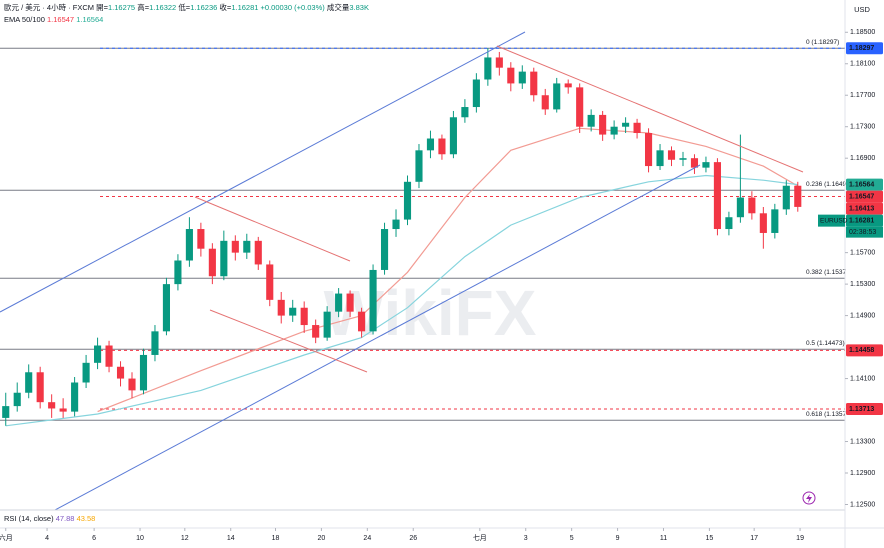  Describe the element at coordinates (862, 95) in the screenshot. I see `y-tick-label: 1.17700` at that location.